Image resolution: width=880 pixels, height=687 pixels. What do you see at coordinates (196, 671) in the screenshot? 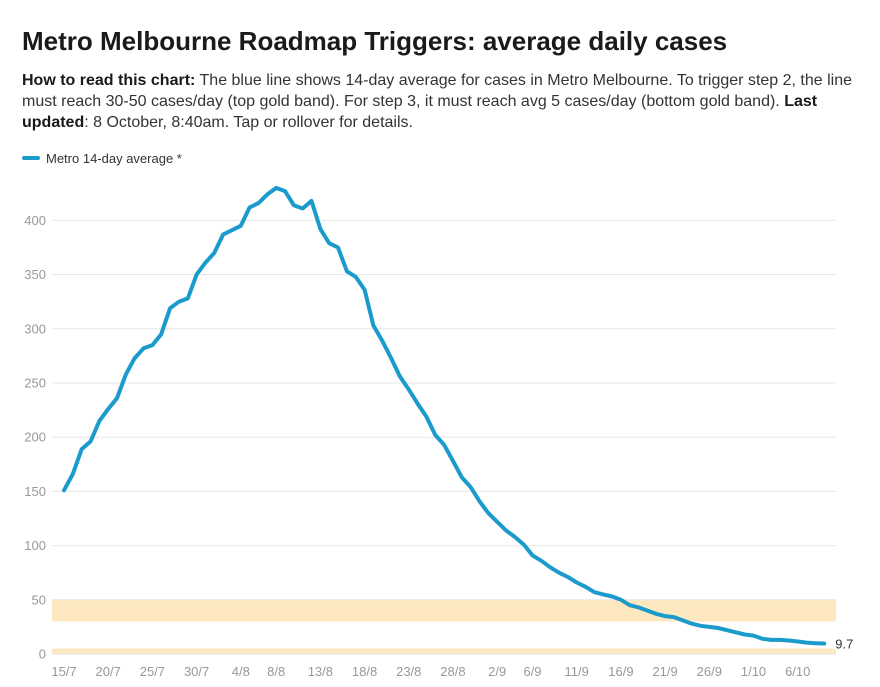
I see `x-tick-label: 30/7` at bounding box center [196, 671].